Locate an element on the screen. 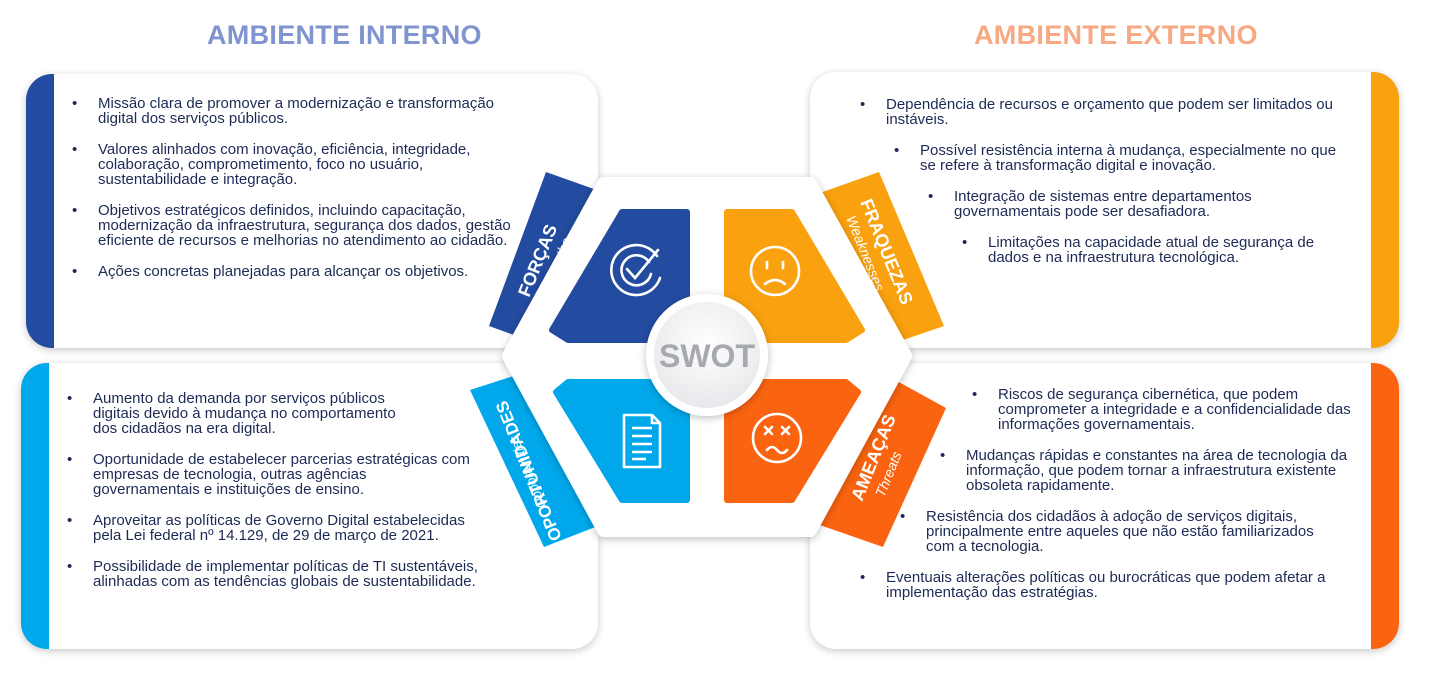 Image resolution: width=1432 pixels, height=674 pixels. internal-environment-header: AMBIENTE INTERNO is located at coordinates (344, 35).